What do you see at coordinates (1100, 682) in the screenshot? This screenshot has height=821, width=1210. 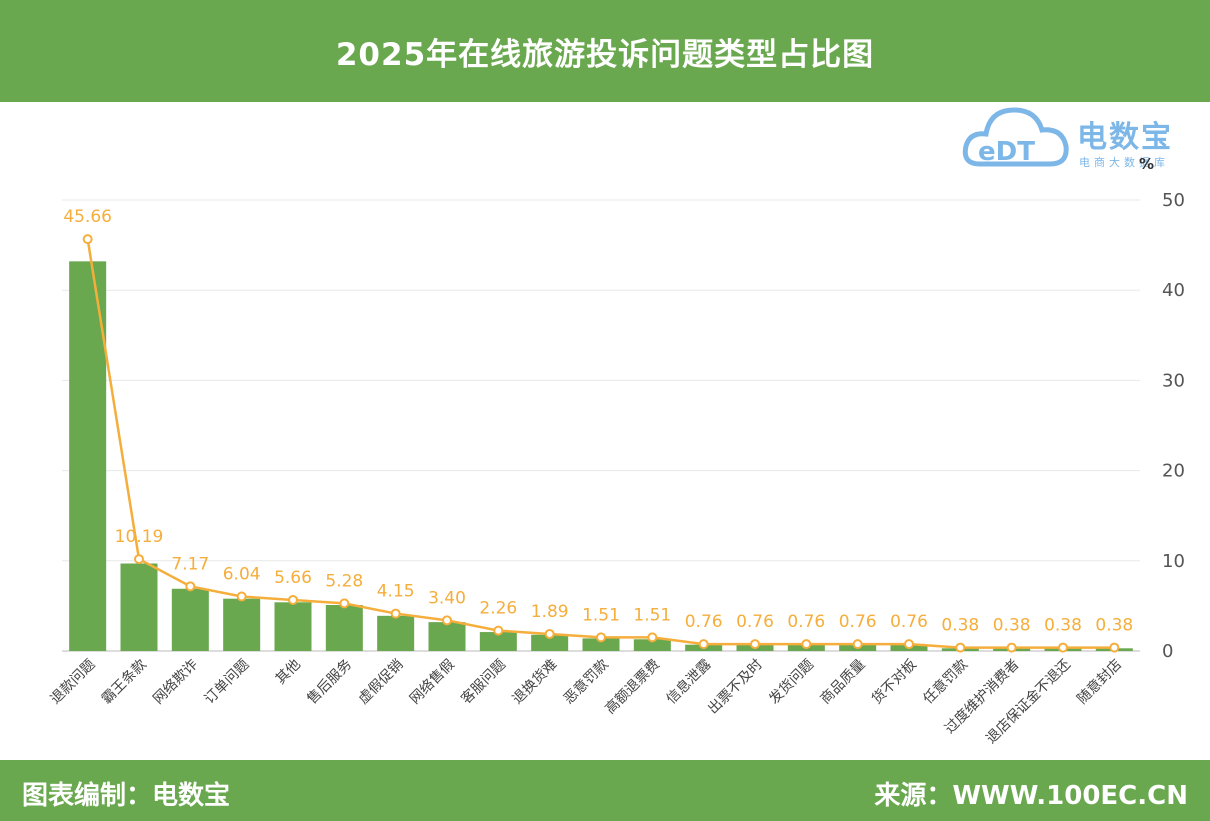 I see `x-tick-label: 随意封店` at bounding box center [1100, 682].